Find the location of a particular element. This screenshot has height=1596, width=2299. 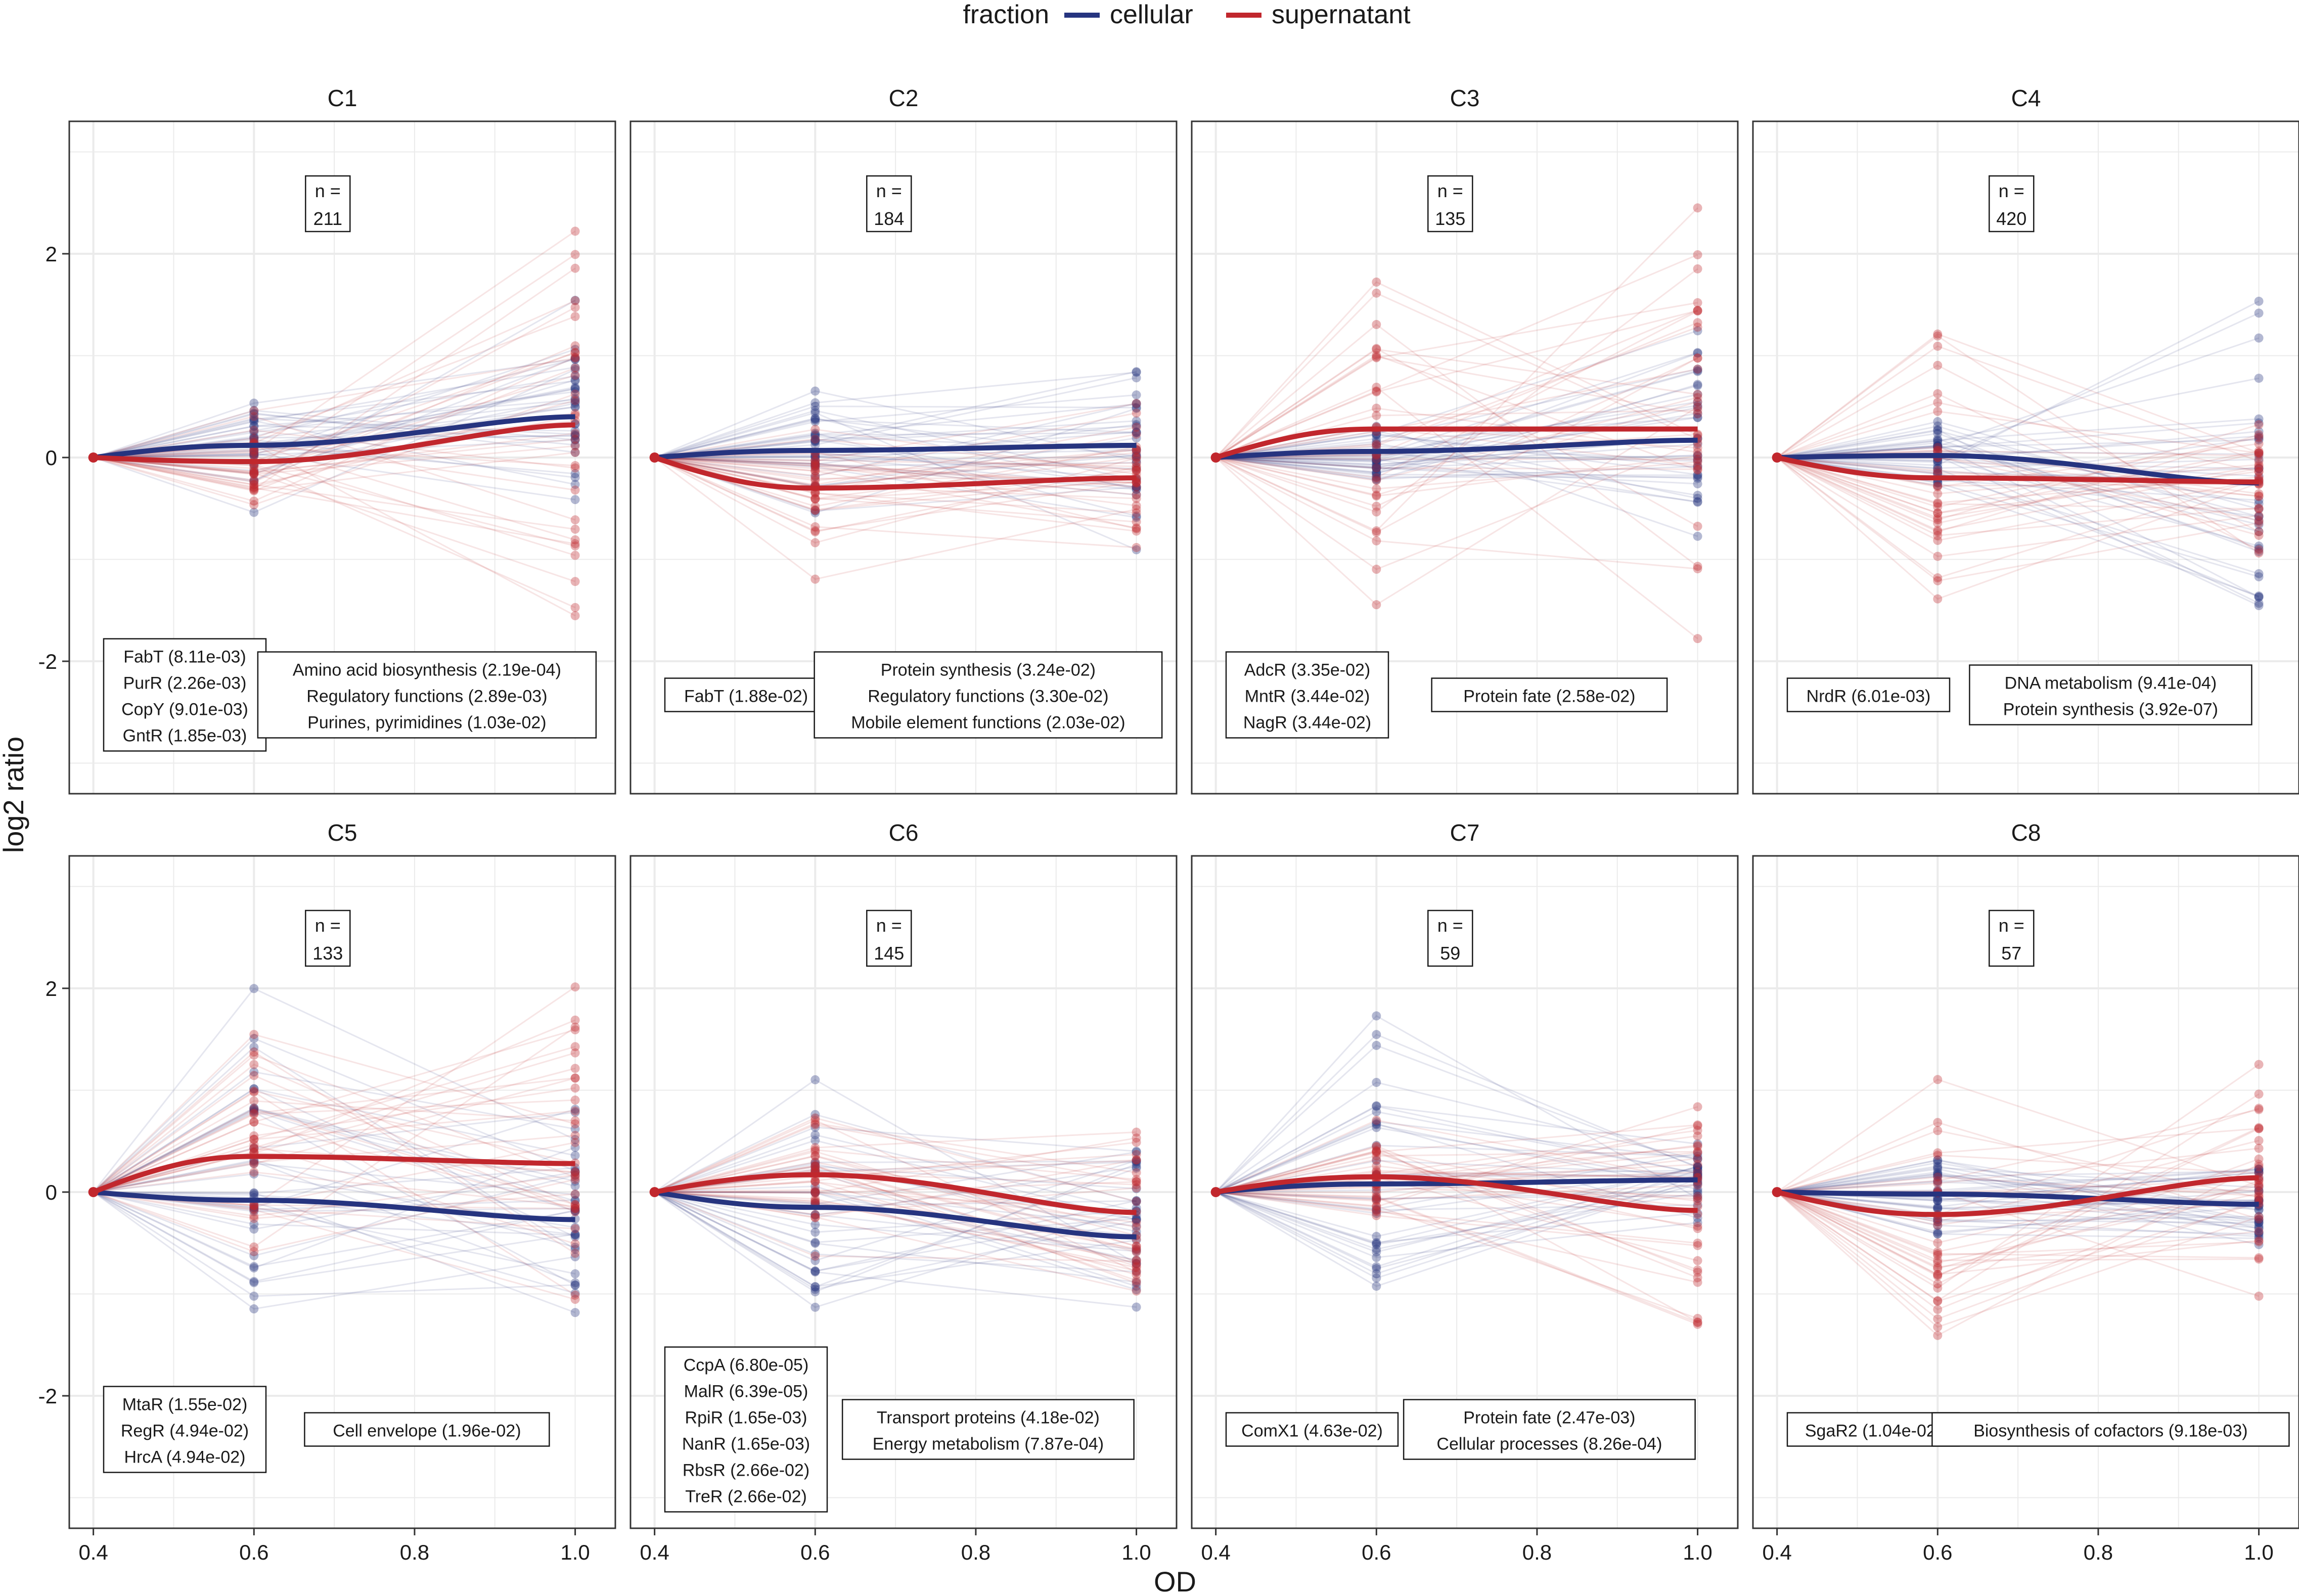

origin-point is located at coordinates (655, 1192).